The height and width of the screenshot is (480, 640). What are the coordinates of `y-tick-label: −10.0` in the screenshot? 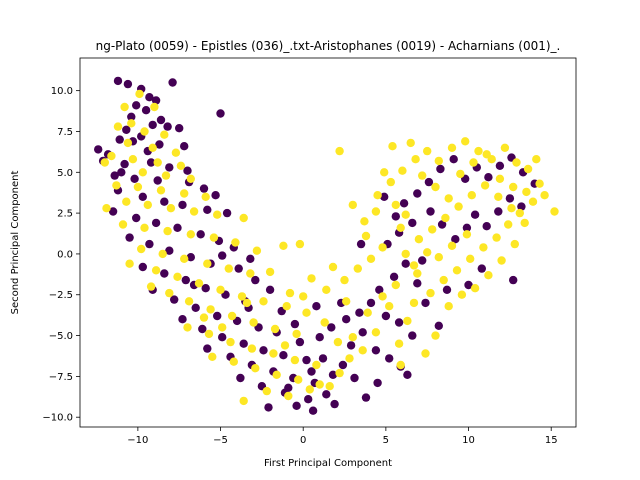 It's located at (57, 418).